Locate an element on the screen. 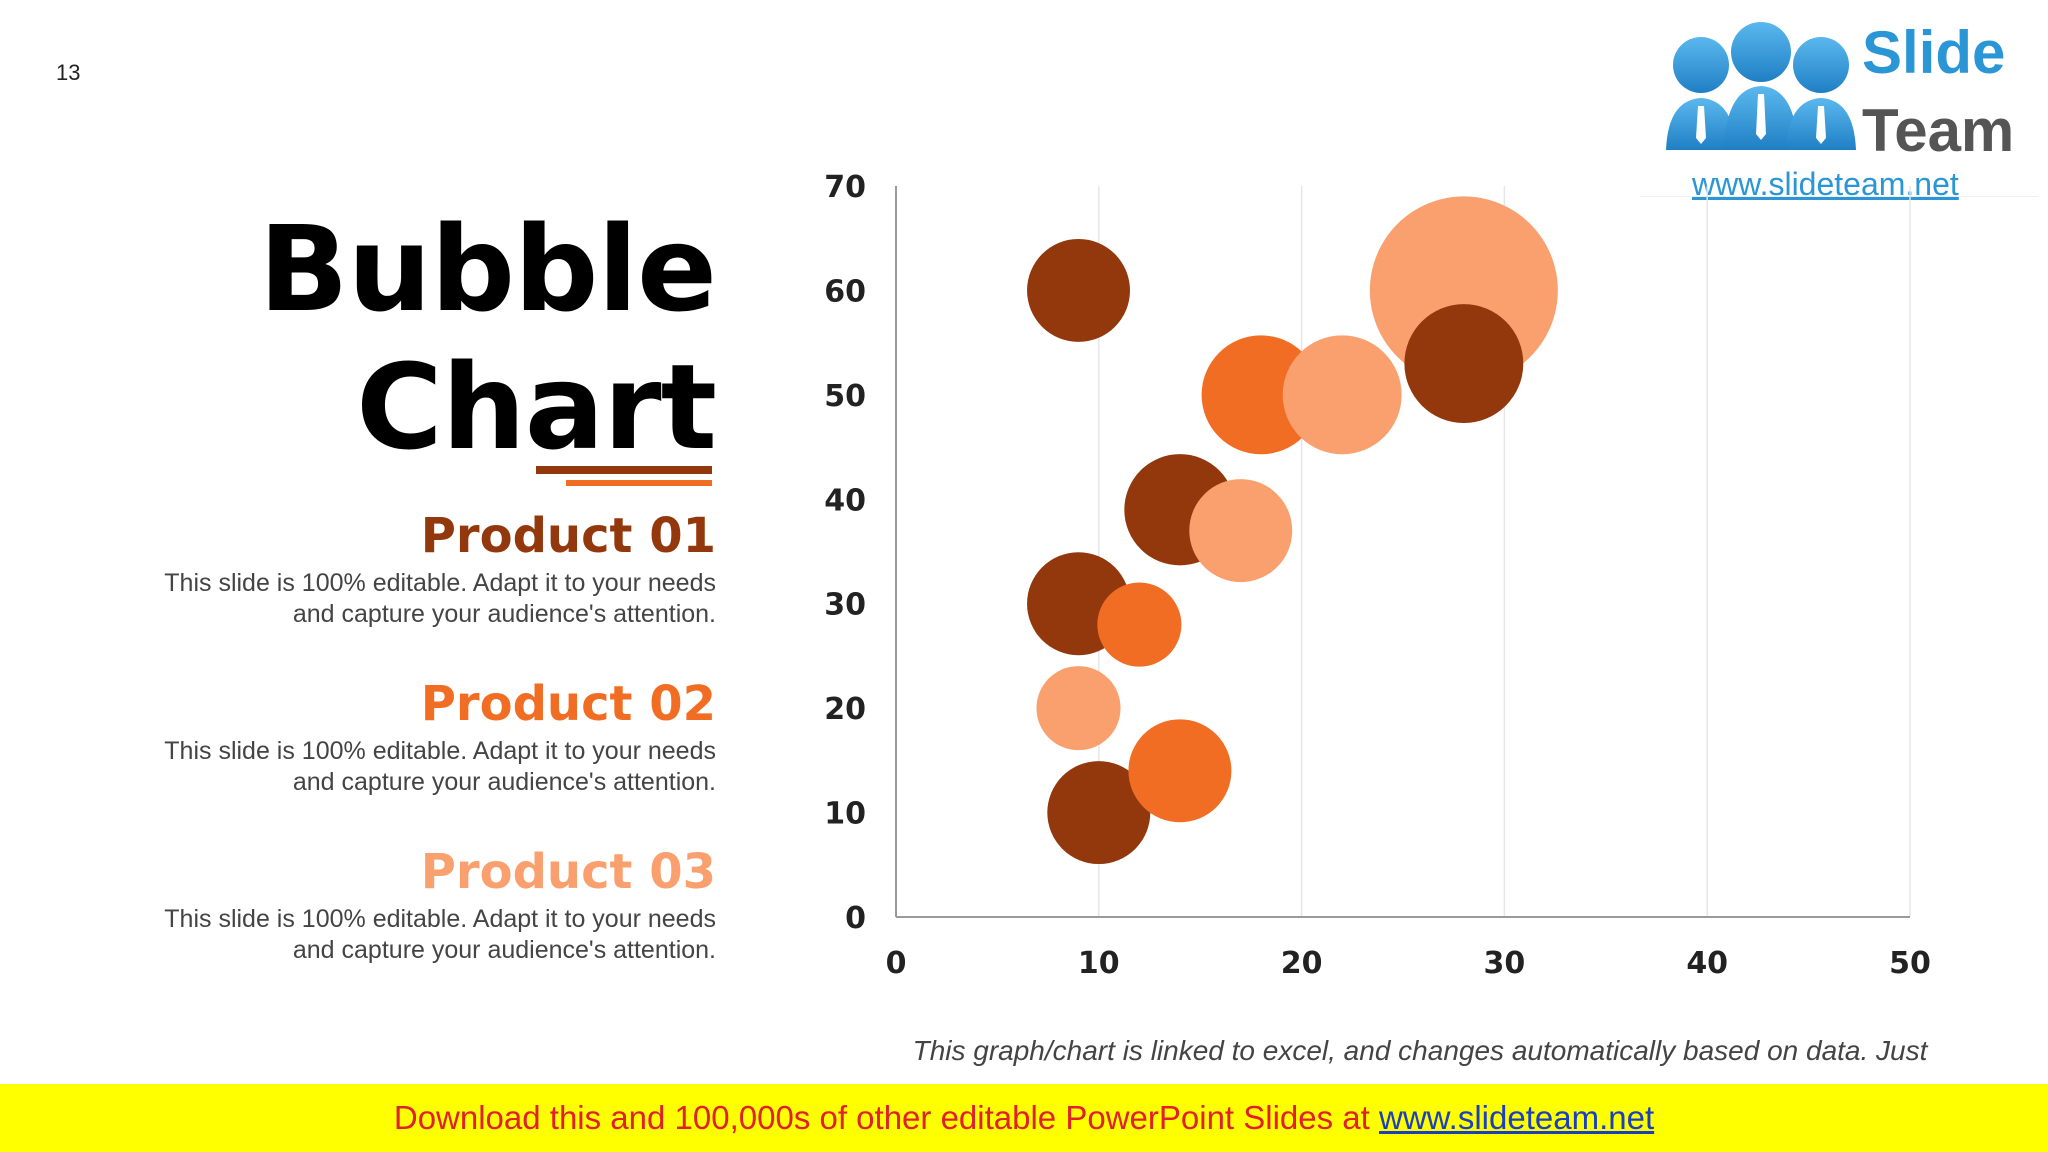  x-tick-label-30: 30 is located at coordinates (1505, 963).